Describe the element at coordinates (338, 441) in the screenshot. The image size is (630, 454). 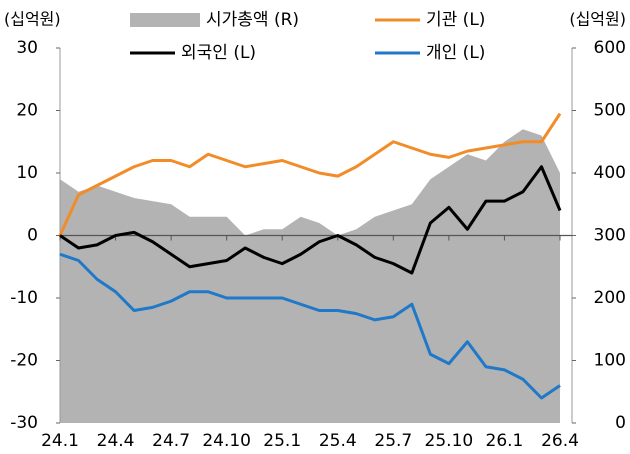
I see `x-tick-label: 25.4` at that location.